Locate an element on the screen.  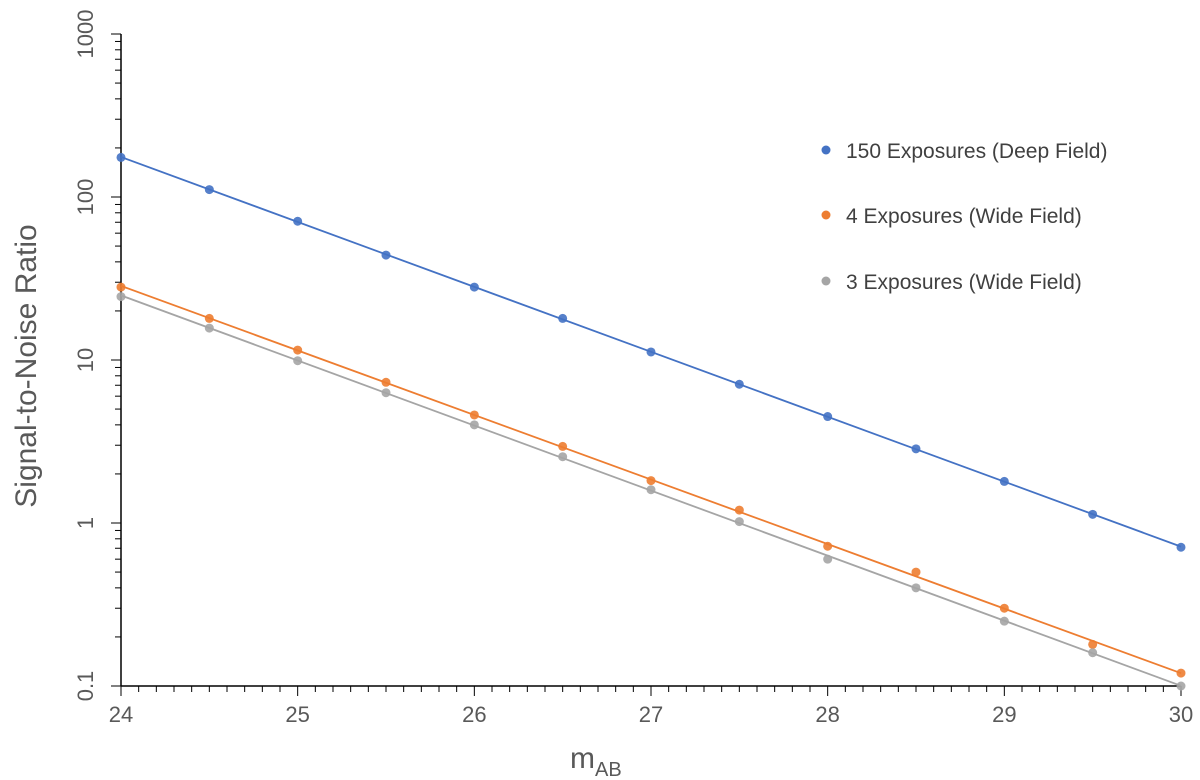
y-tick-label: 100 is located at coordinates (85, 197).